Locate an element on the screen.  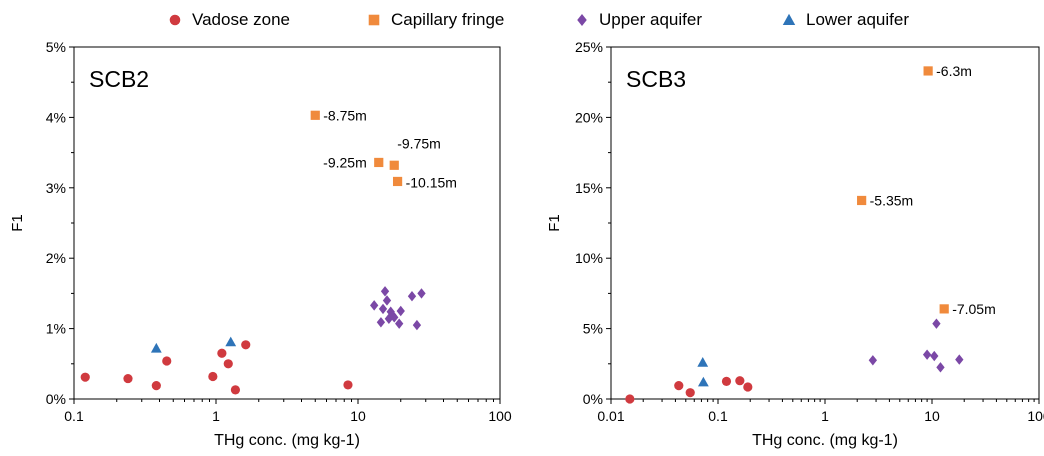
y-tick-label: 3% is located at coordinates (56, 188).